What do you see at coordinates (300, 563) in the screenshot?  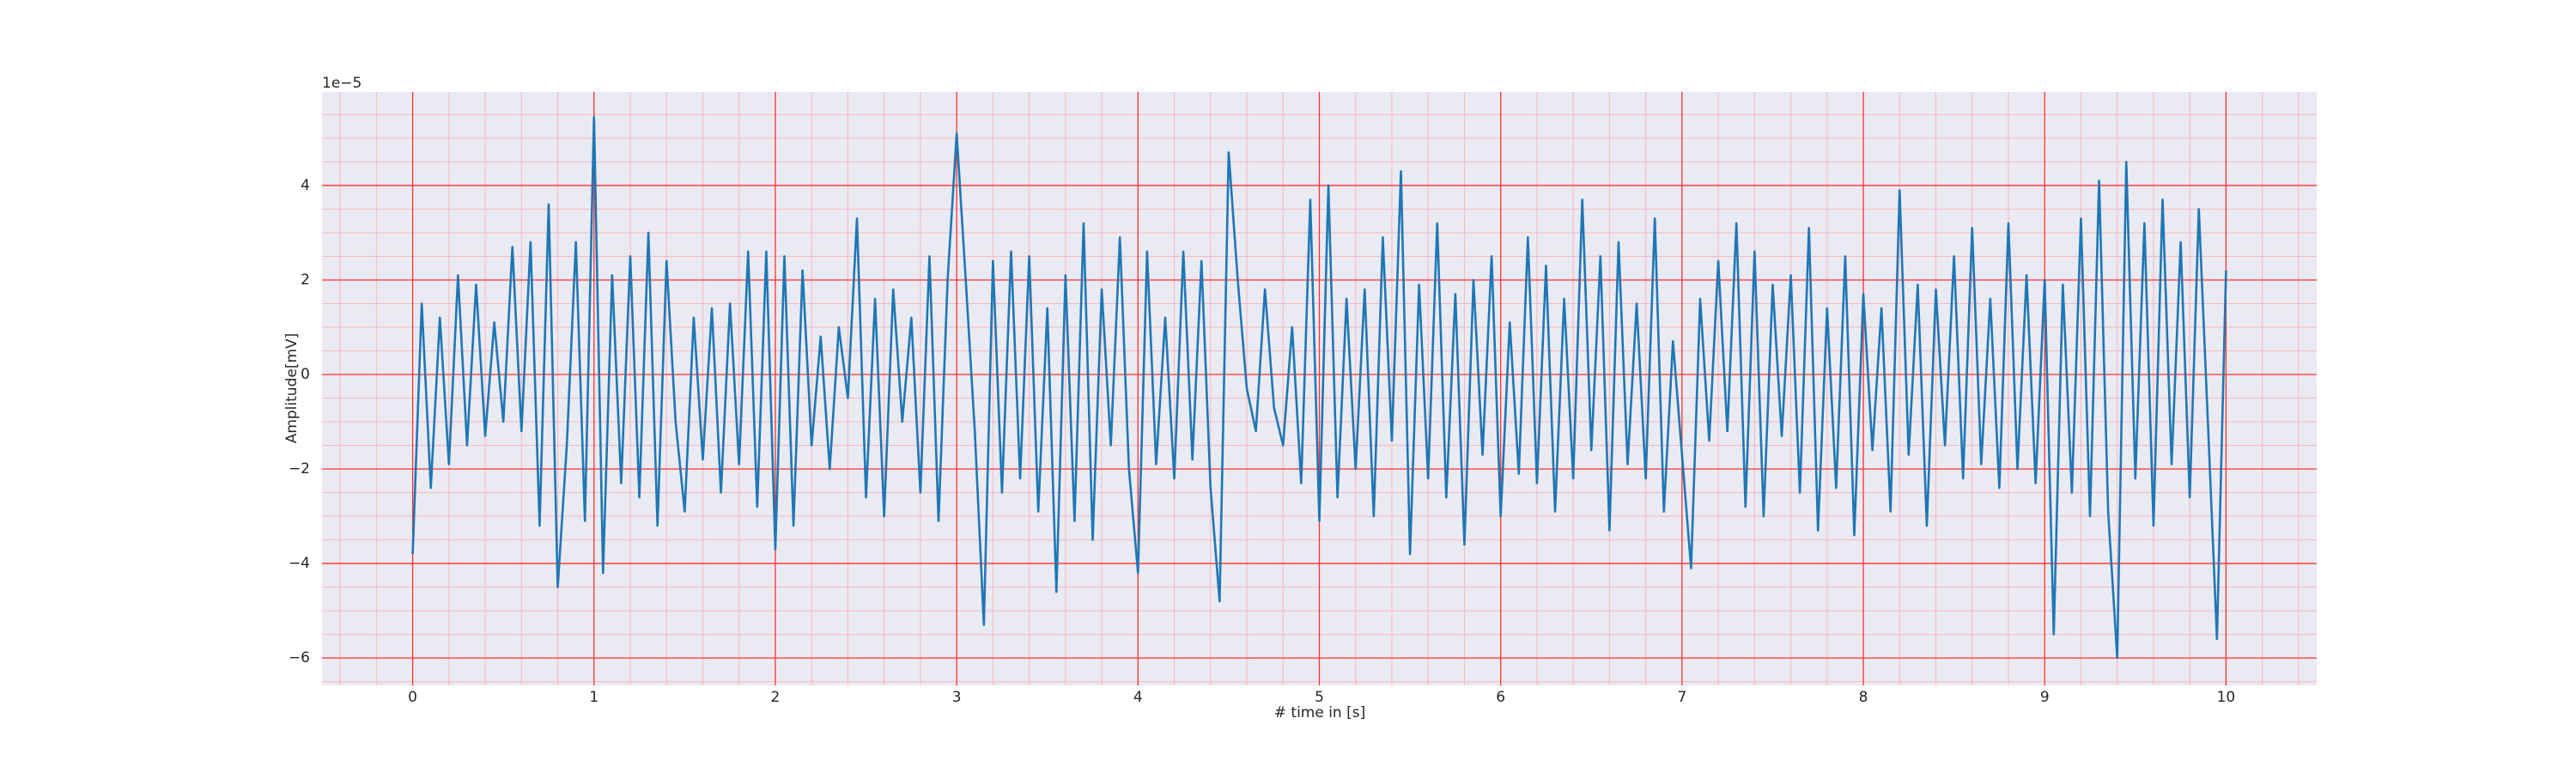 I see `y-tick-label: −4` at bounding box center [300, 563].